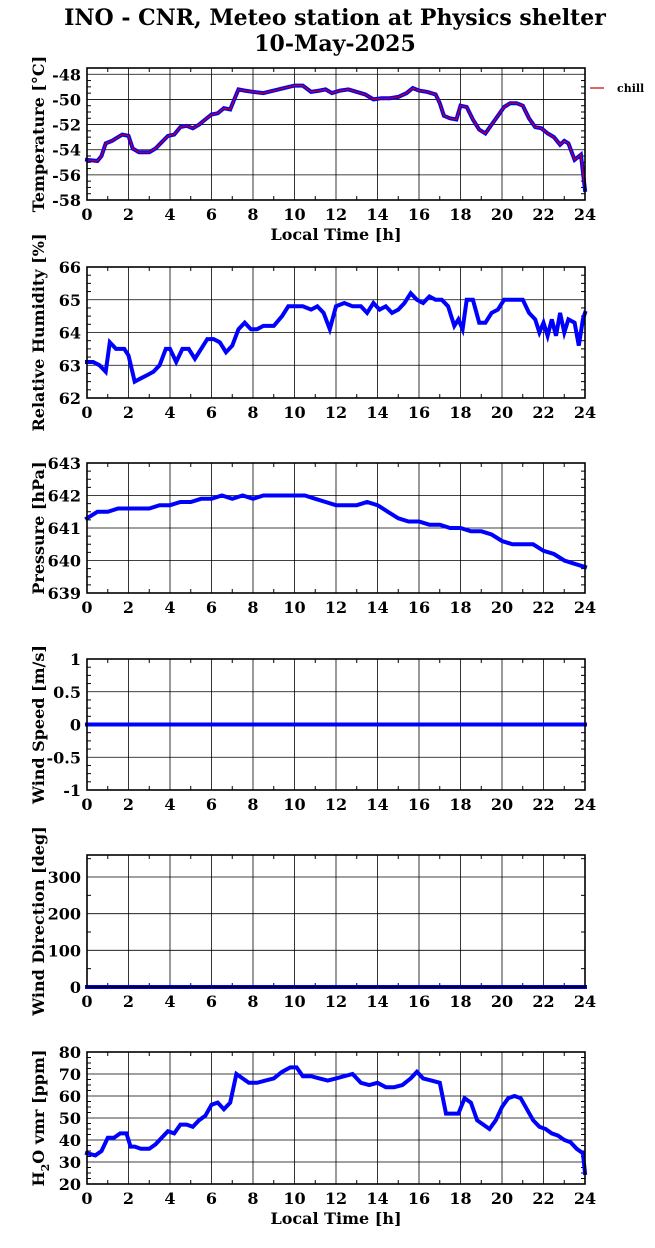  Describe the element at coordinates (66, 200) in the screenshot. I see `y-tick-label: -58` at that location.